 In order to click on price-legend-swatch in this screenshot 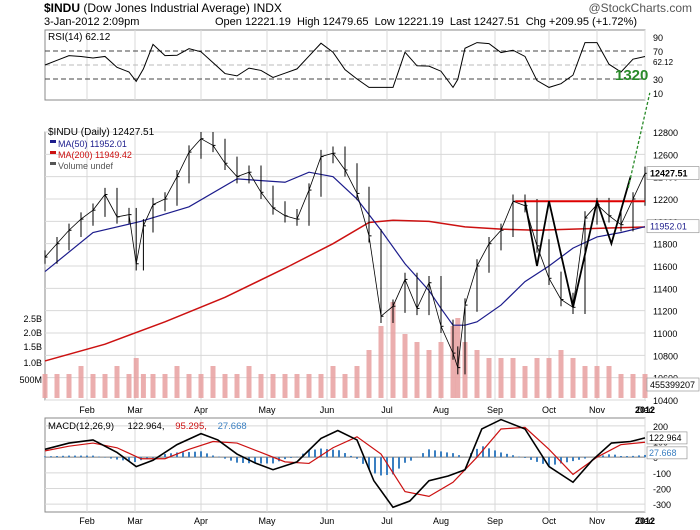, I will do `click(53, 152)`.